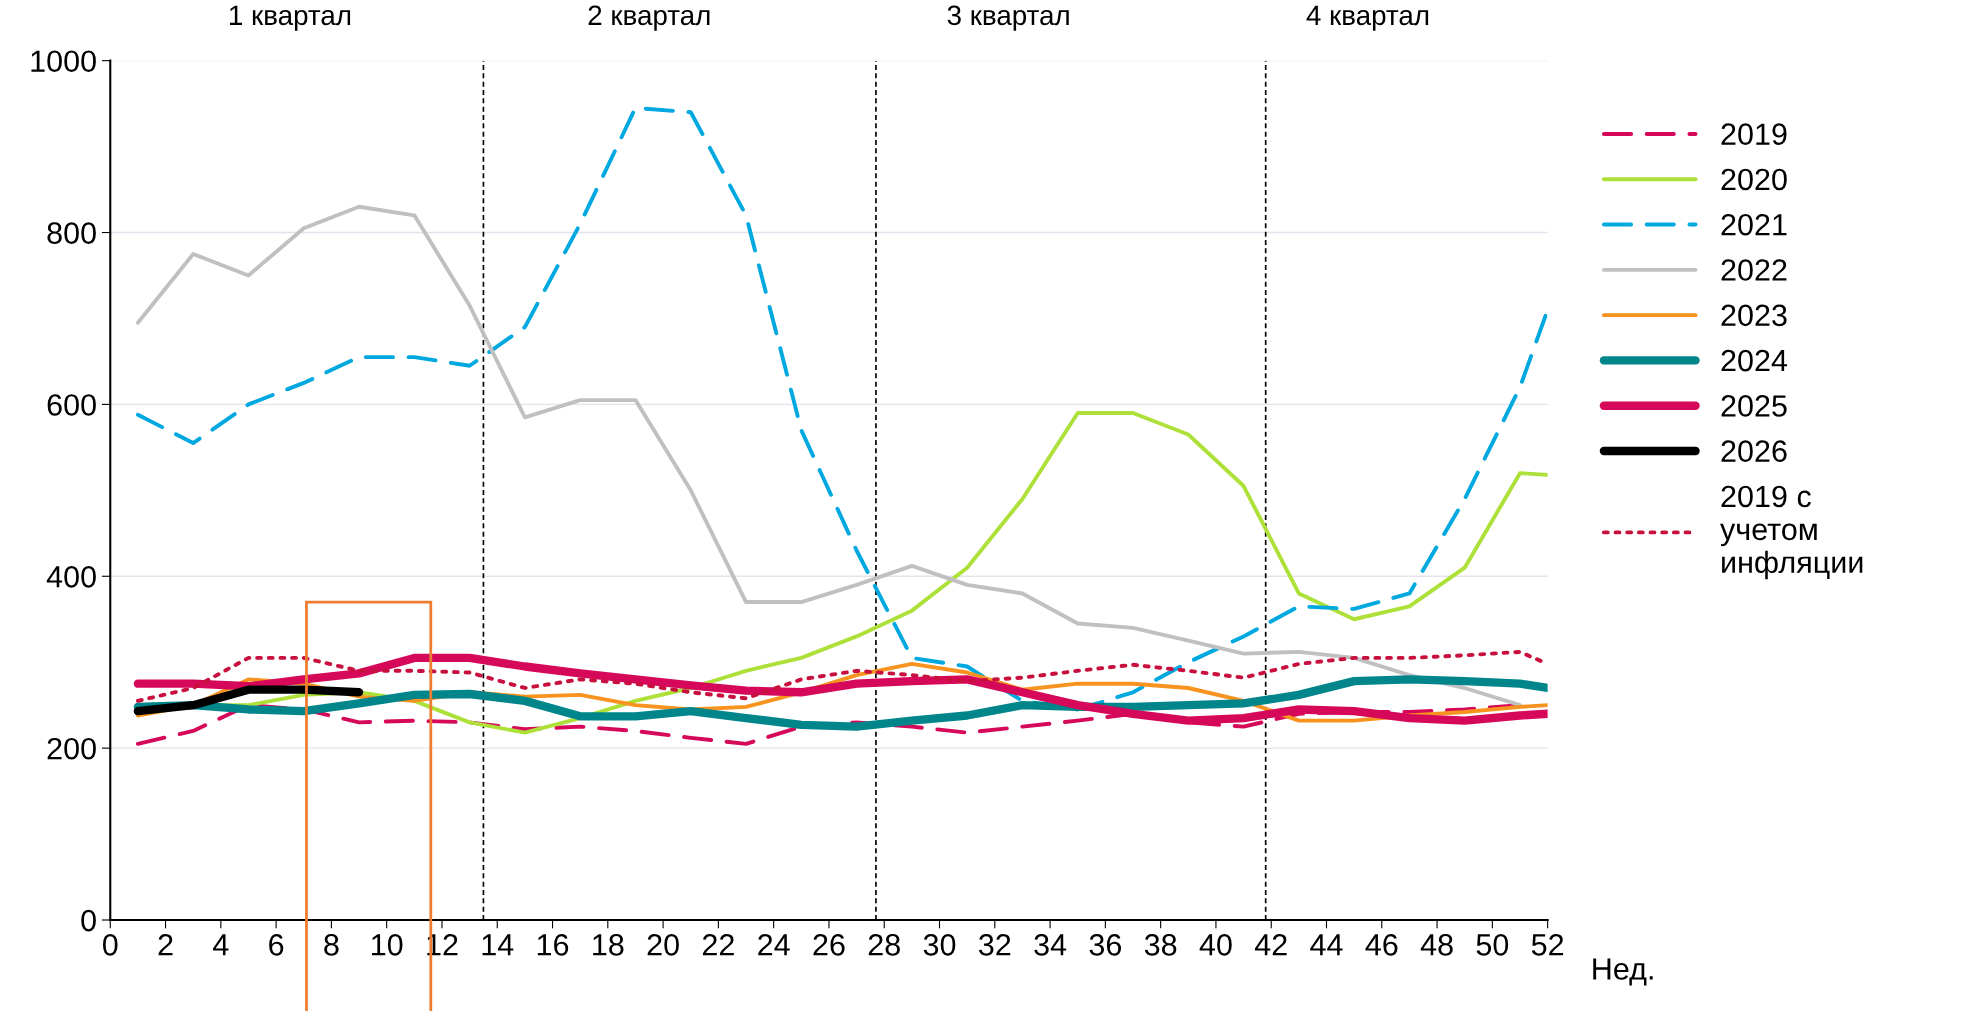 The width and height of the screenshot is (1969, 1011). Describe the element at coordinates (498, 945) in the screenshot. I see `x-tick-label: 14` at that location.